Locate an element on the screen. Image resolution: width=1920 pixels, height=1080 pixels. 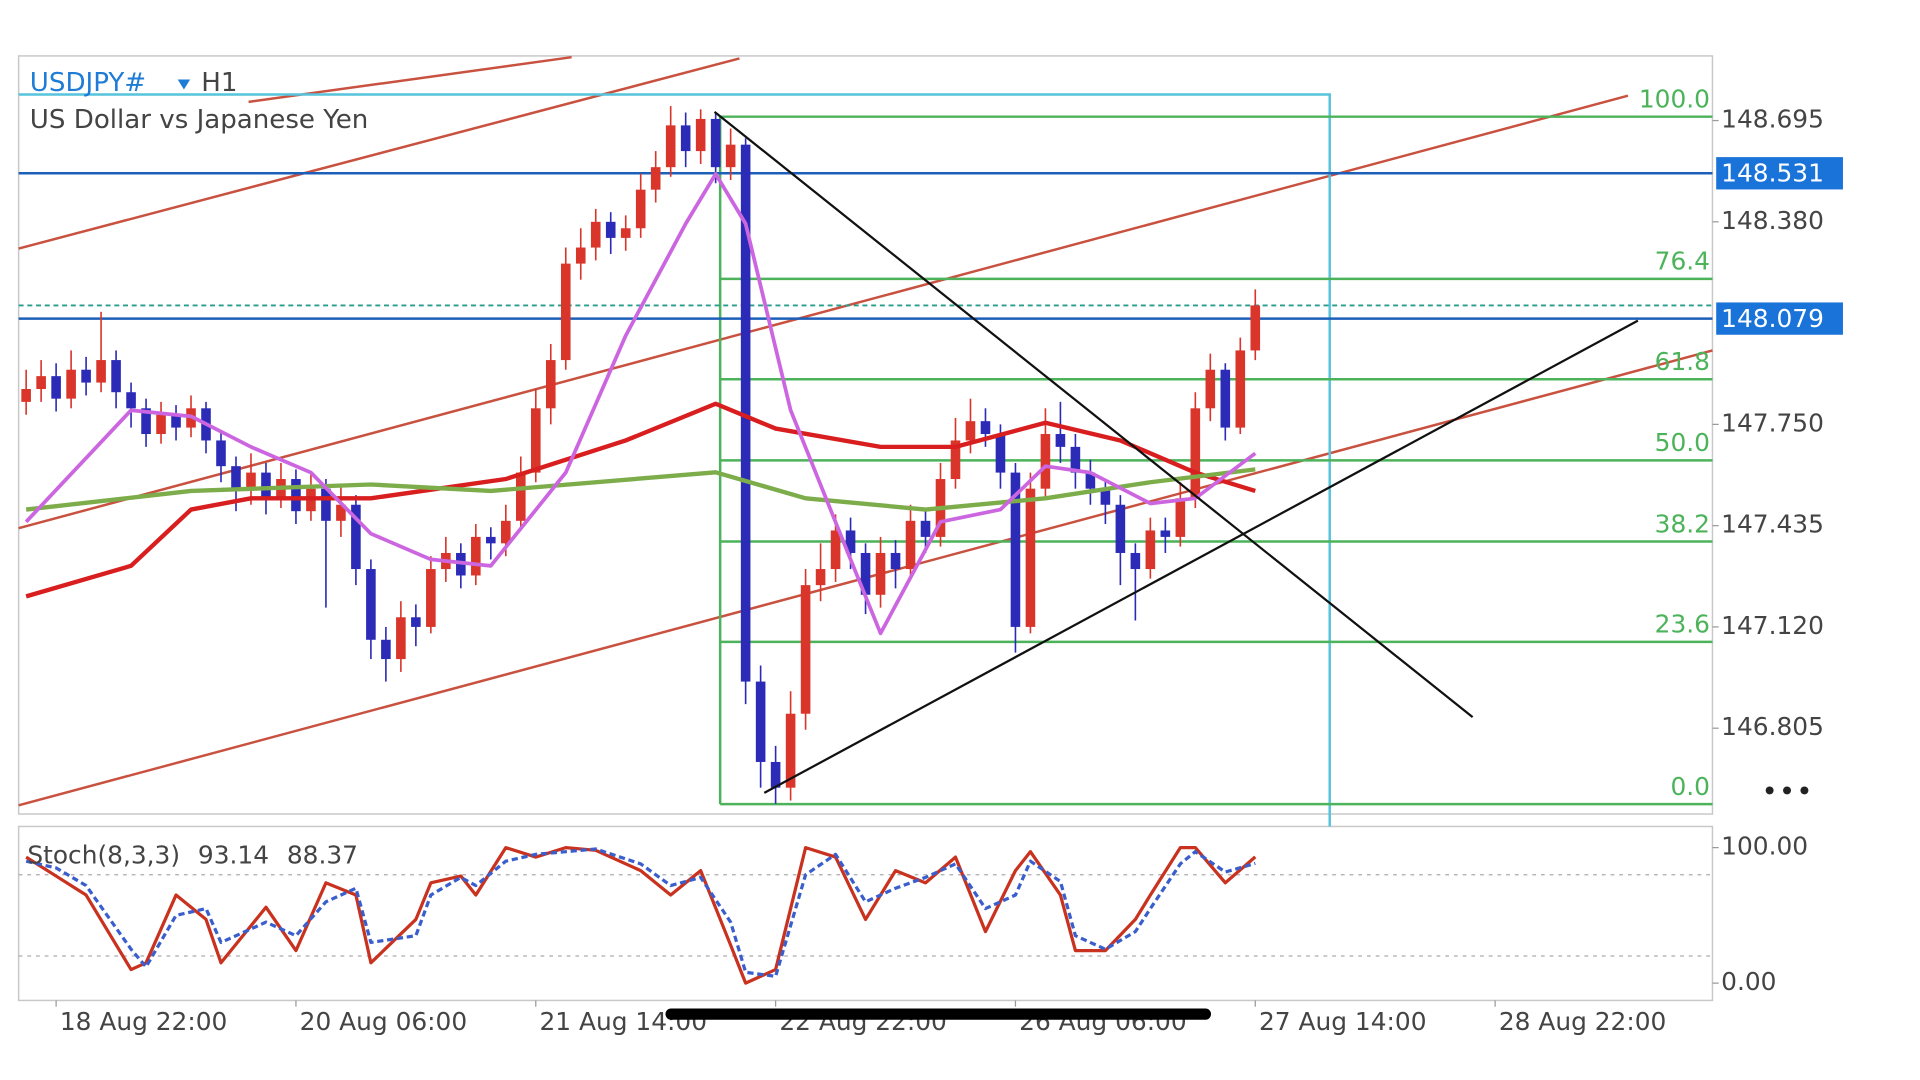
fib-label: 100.0 is located at coordinates (1674, 99).